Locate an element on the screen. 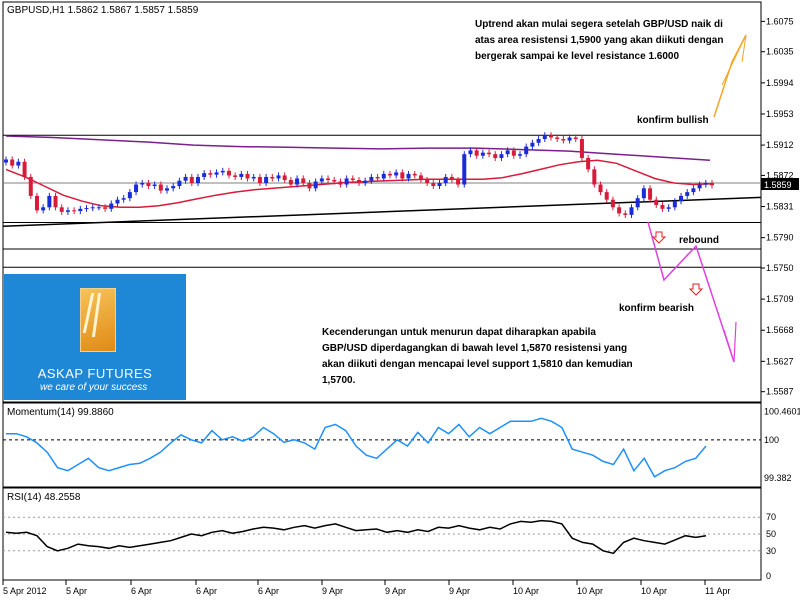  x-tick-label: 11 Apr is located at coordinates (717, 591).